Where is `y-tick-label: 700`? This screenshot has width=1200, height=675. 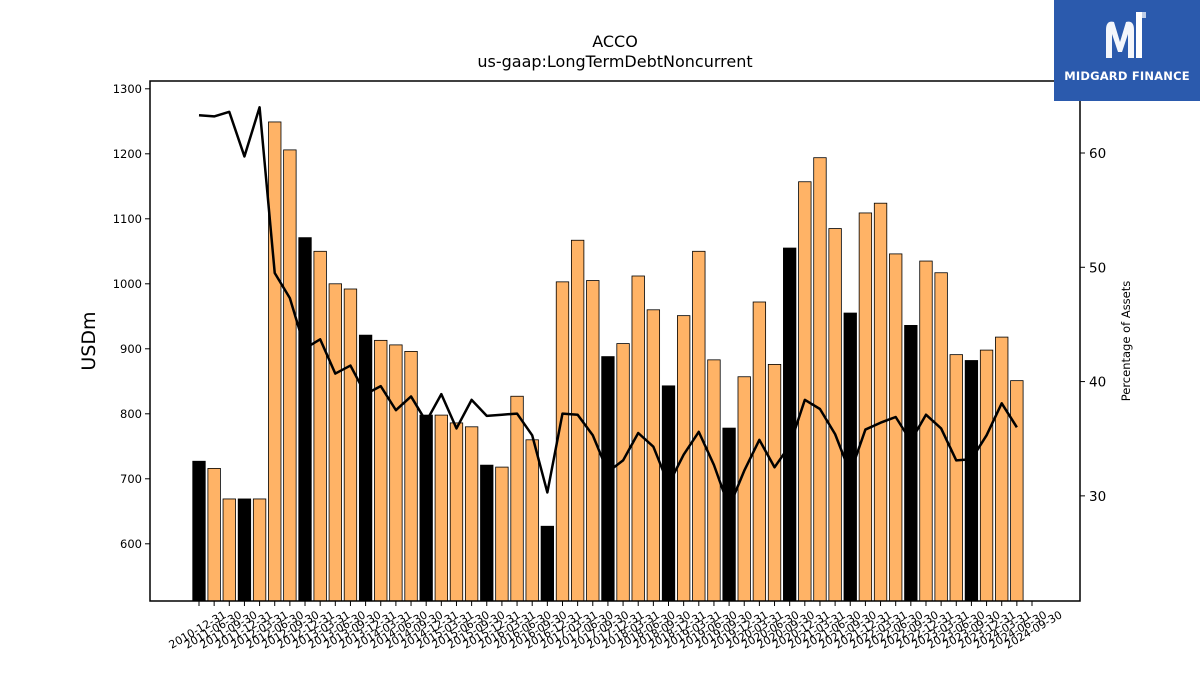
y-tick-label: 700 is located at coordinates (131, 479).